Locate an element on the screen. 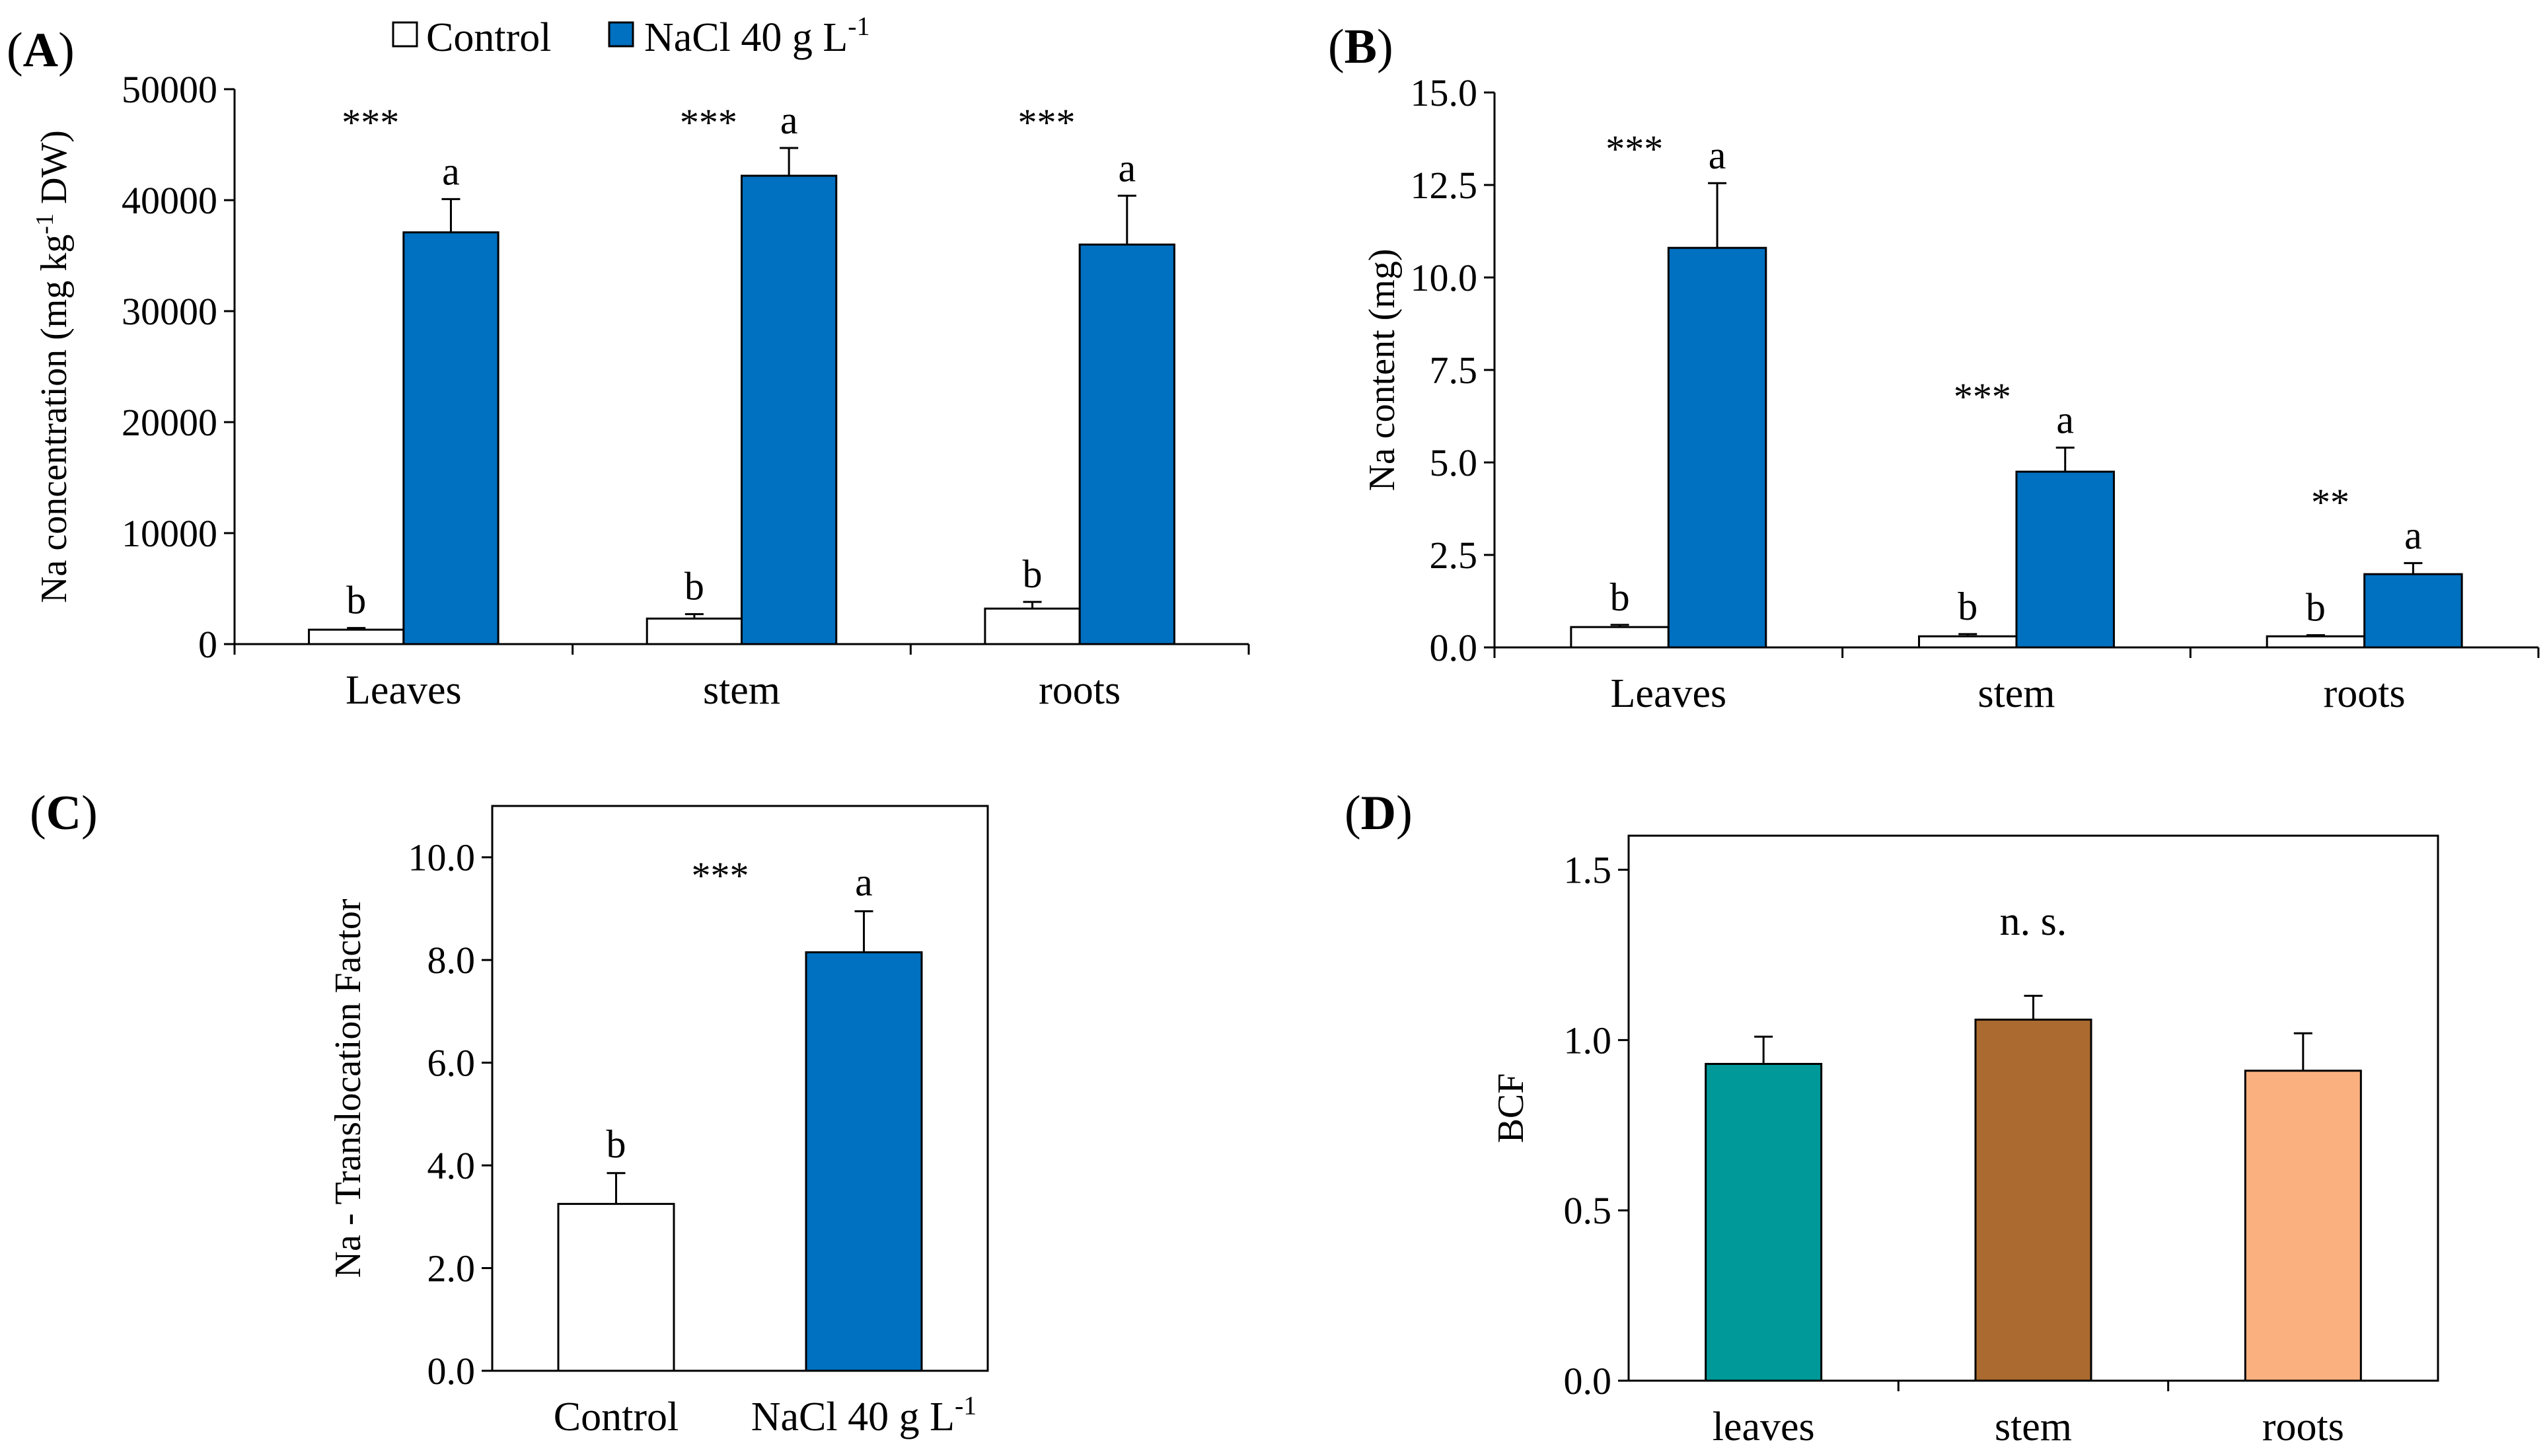 Image resolution: width=2547 pixels, height=1456 pixels. y-tick-label: 15.0 is located at coordinates (1444, 92).